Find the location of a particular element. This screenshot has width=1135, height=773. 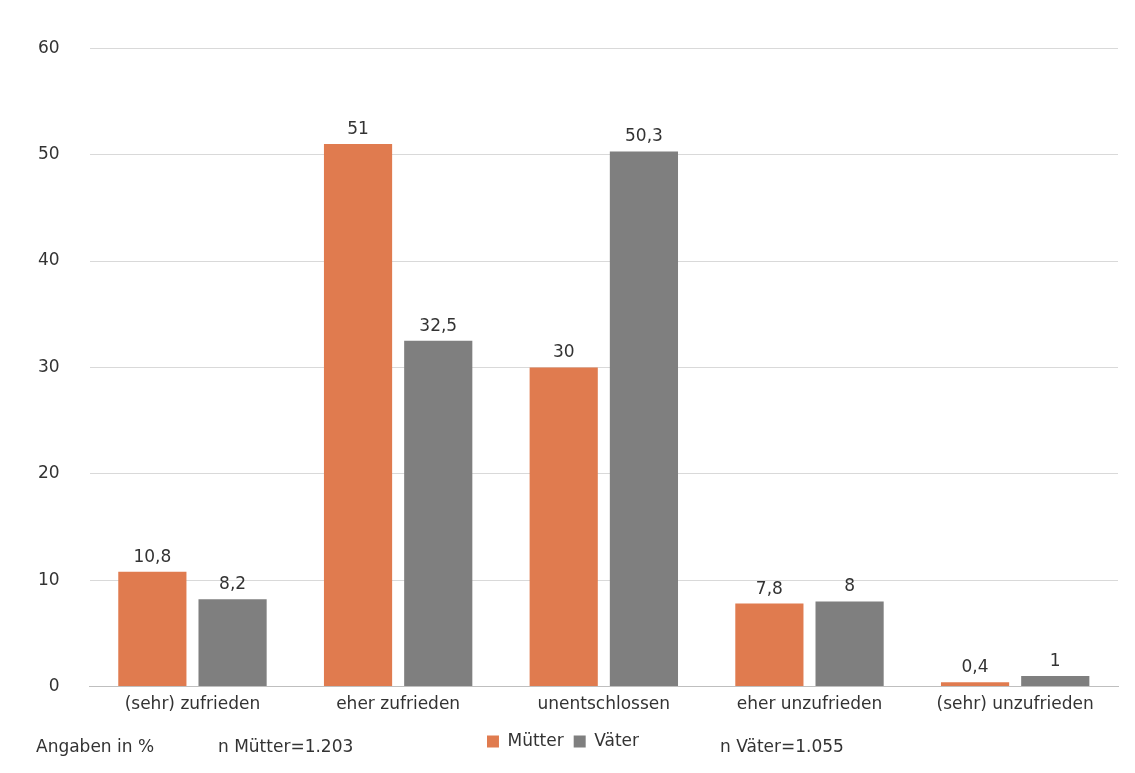

data-label: 32,5 is located at coordinates (438, 324).